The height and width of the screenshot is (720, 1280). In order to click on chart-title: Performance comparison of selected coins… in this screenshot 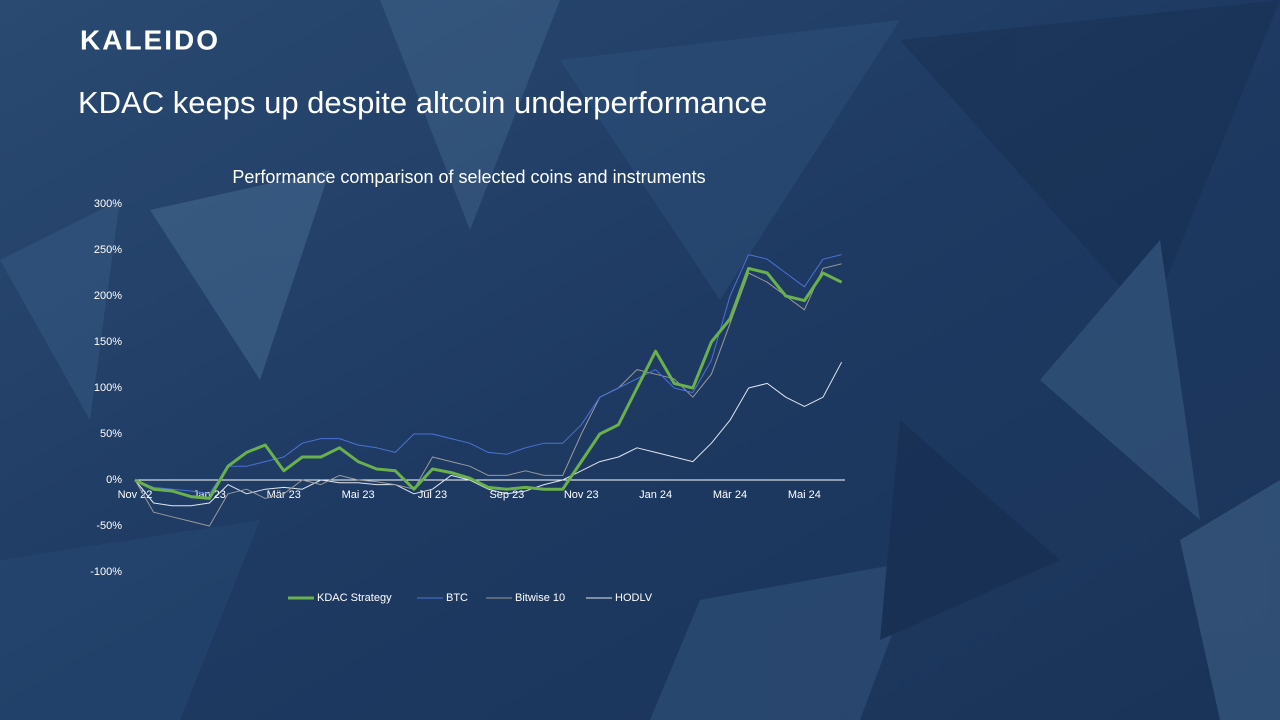, I will do `click(468, 177)`.